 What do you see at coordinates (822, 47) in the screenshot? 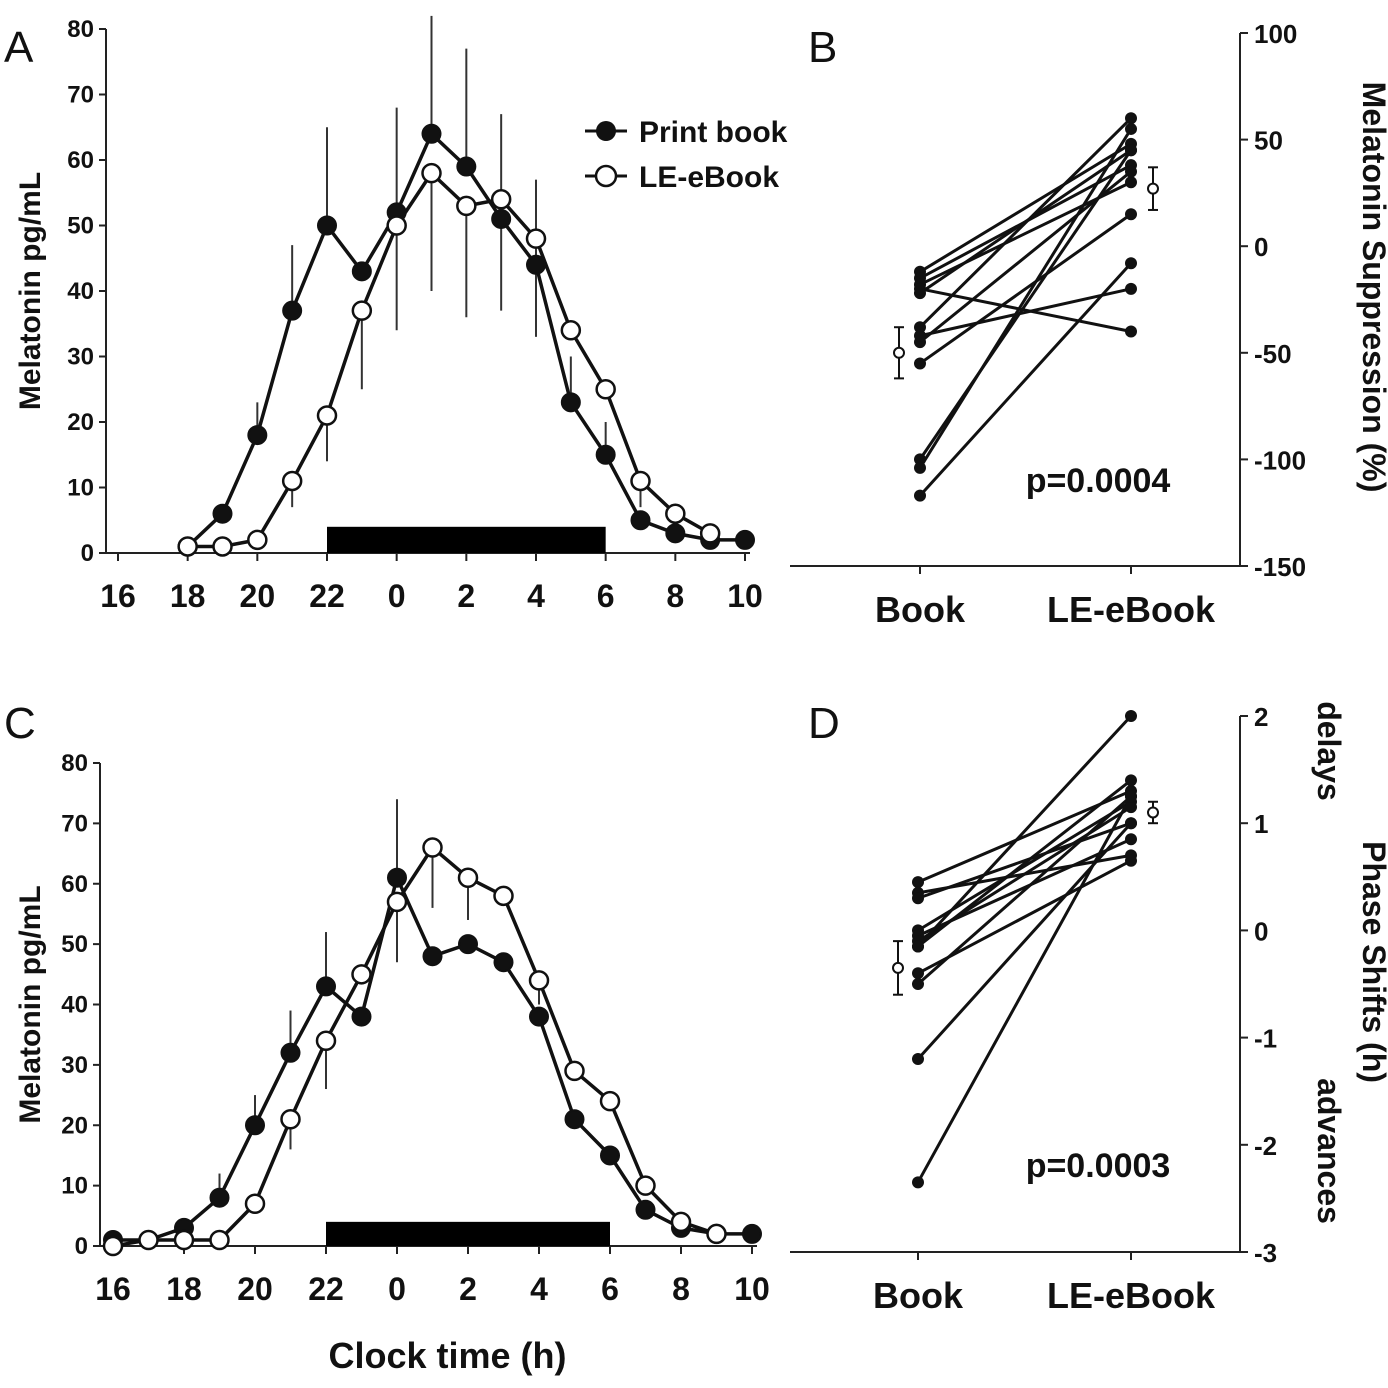
I see `panel-letter: B` at bounding box center [822, 47].